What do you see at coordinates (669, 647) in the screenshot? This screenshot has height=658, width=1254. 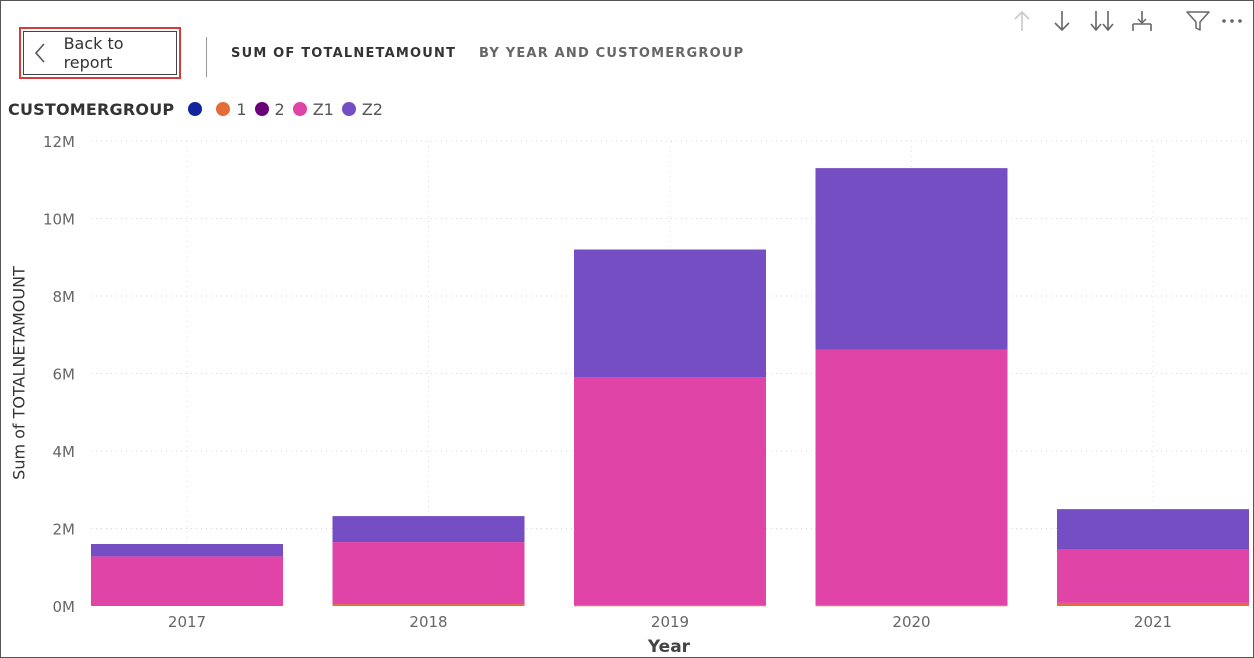 I see `x-axis-title: Year` at bounding box center [669, 647].